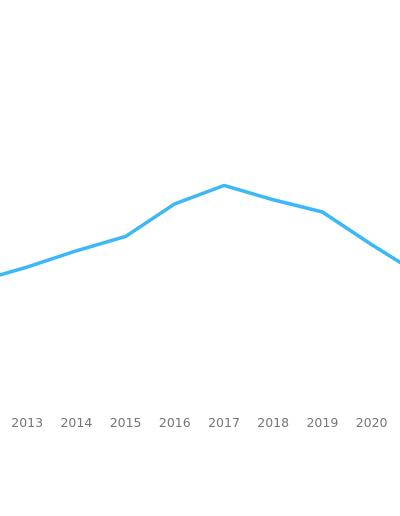 This screenshot has width=400, height=516. I want to click on x-tick-label-2013: 2013, so click(27, 422).